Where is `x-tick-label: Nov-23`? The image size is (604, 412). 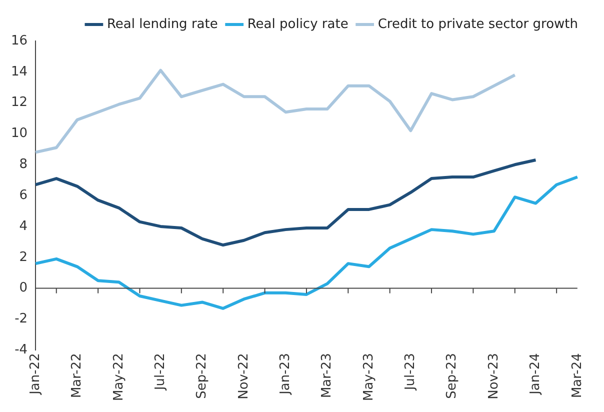
x-tick-label: Nov-23 is located at coordinates (494, 376).